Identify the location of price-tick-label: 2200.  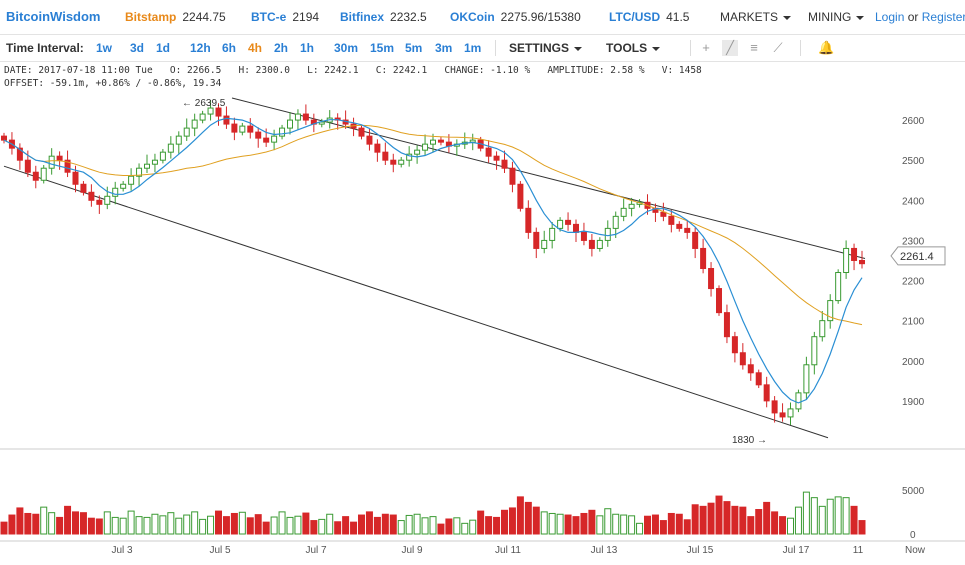
(913, 282).